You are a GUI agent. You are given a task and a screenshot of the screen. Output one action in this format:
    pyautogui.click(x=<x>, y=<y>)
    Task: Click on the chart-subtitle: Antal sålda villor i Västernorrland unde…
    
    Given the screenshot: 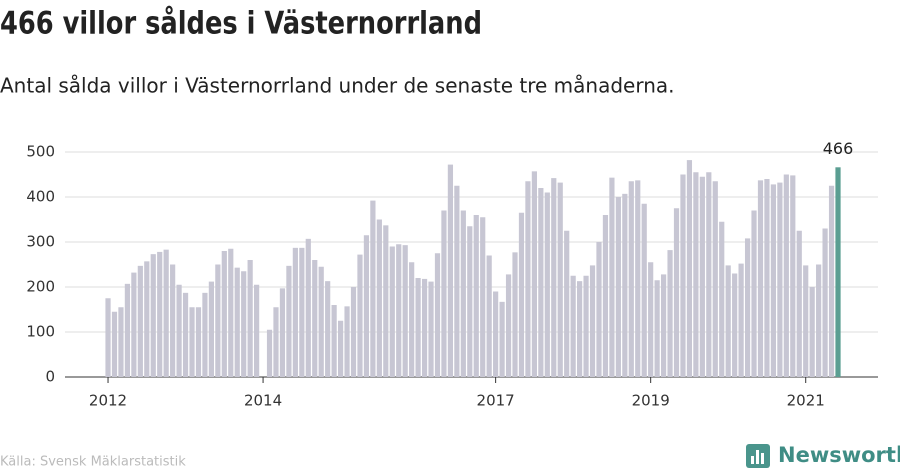 What is the action you would take?
    pyautogui.click(x=337, y=86)
    